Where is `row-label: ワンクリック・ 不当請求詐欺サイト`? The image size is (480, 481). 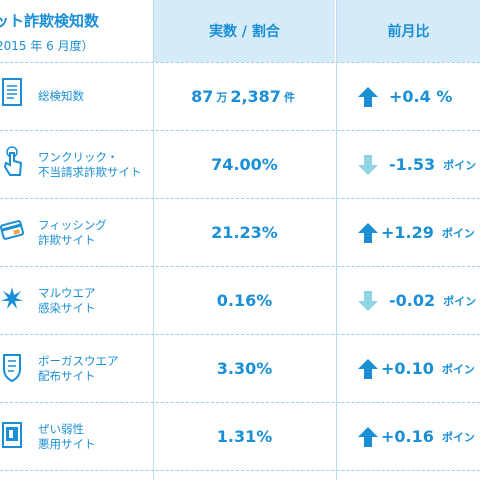 row-label: ワンクリック・ 不当請求詐欺サイト is located at coordinates (95, 164).